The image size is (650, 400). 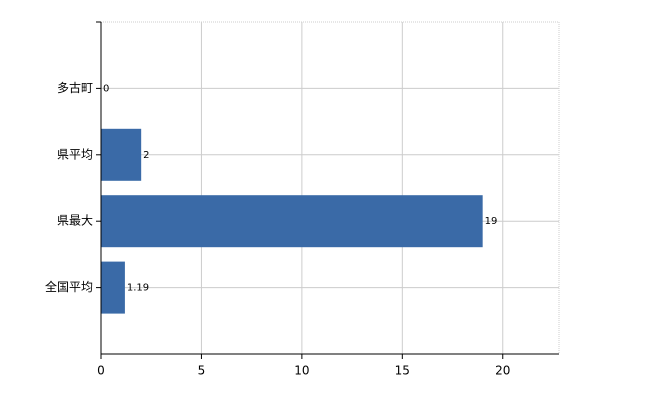 What do you see at coordinates (146, 155) in the screenshot?
I see `value-label: 2` at bounding box center [146, 155].